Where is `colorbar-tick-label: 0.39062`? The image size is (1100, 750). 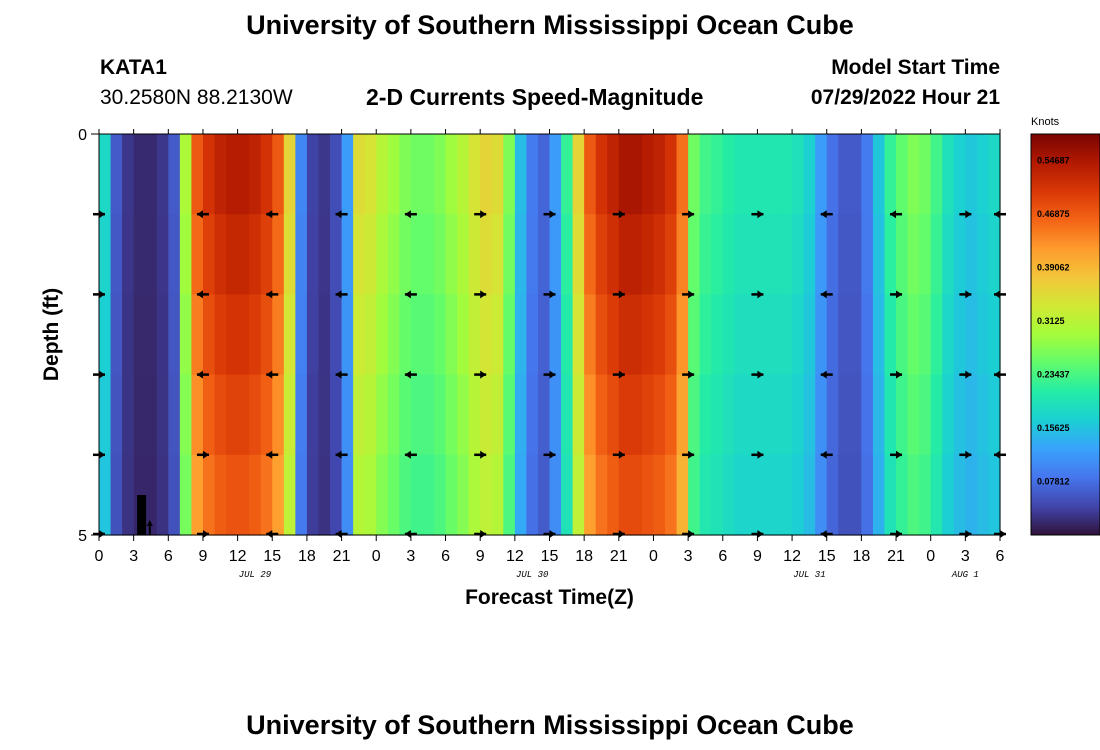
colorbar-tick-label: 0.39062 is located at coordinates (1053, 268).